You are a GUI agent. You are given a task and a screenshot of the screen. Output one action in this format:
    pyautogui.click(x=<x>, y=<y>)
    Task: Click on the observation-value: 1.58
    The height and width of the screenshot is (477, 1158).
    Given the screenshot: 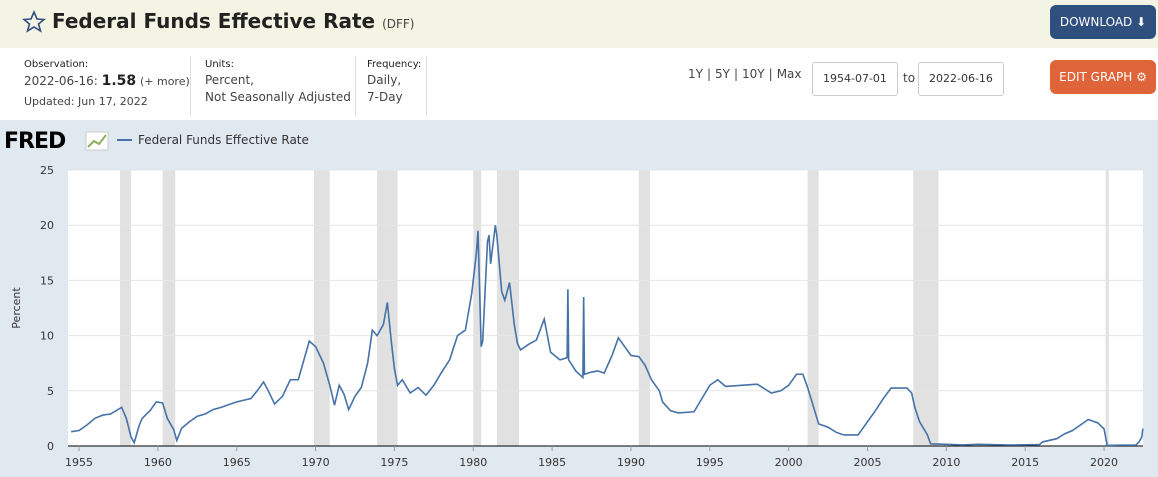 What is the action you would take?
    pyautogui.click(x=119, y=81)
    